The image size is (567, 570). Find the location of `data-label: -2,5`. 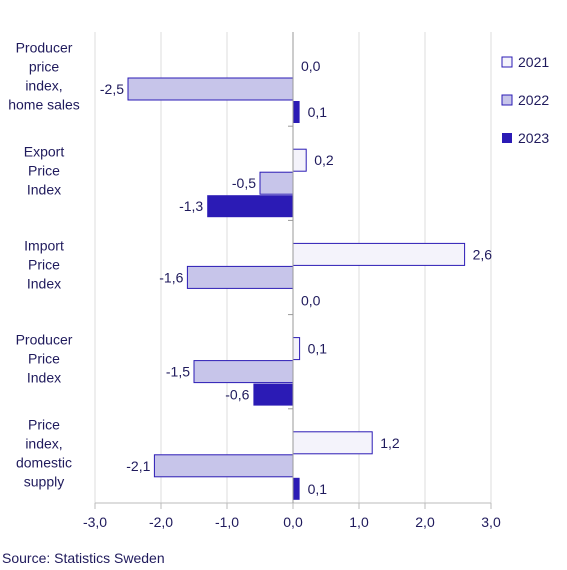

data-label: -2,5 is located at coordinates (112, 89).